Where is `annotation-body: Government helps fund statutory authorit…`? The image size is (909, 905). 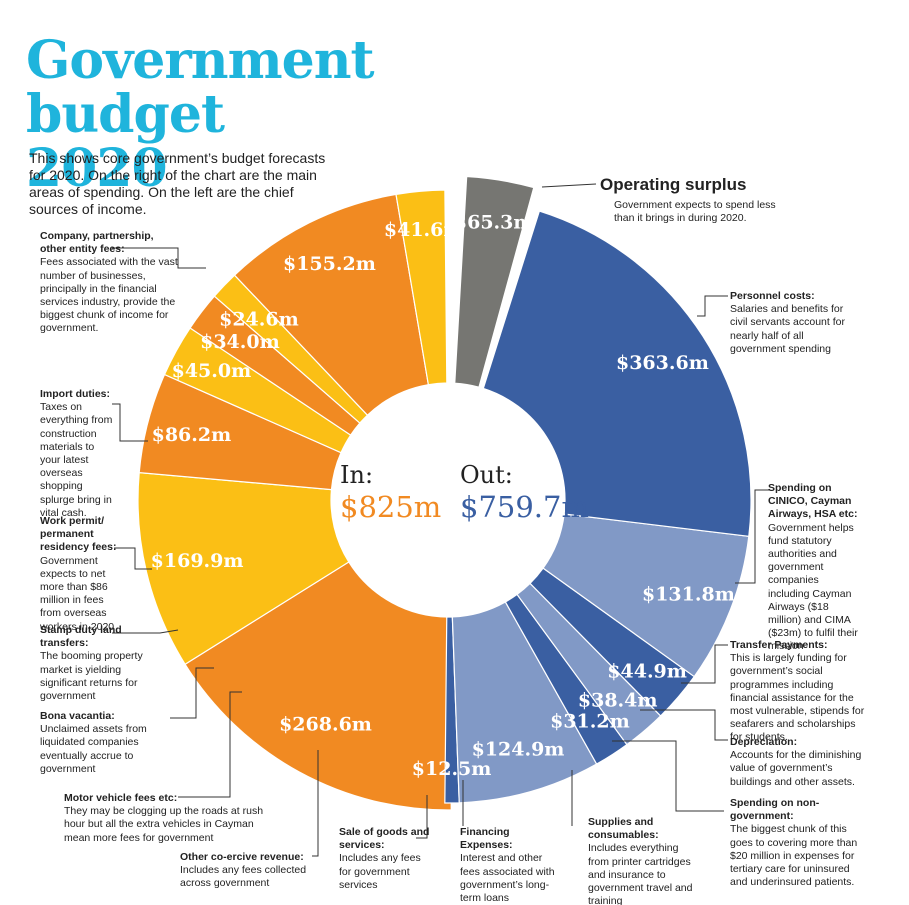
annotation-body: Government helps fund statutory authorit… is located at coordinates (813, 587).